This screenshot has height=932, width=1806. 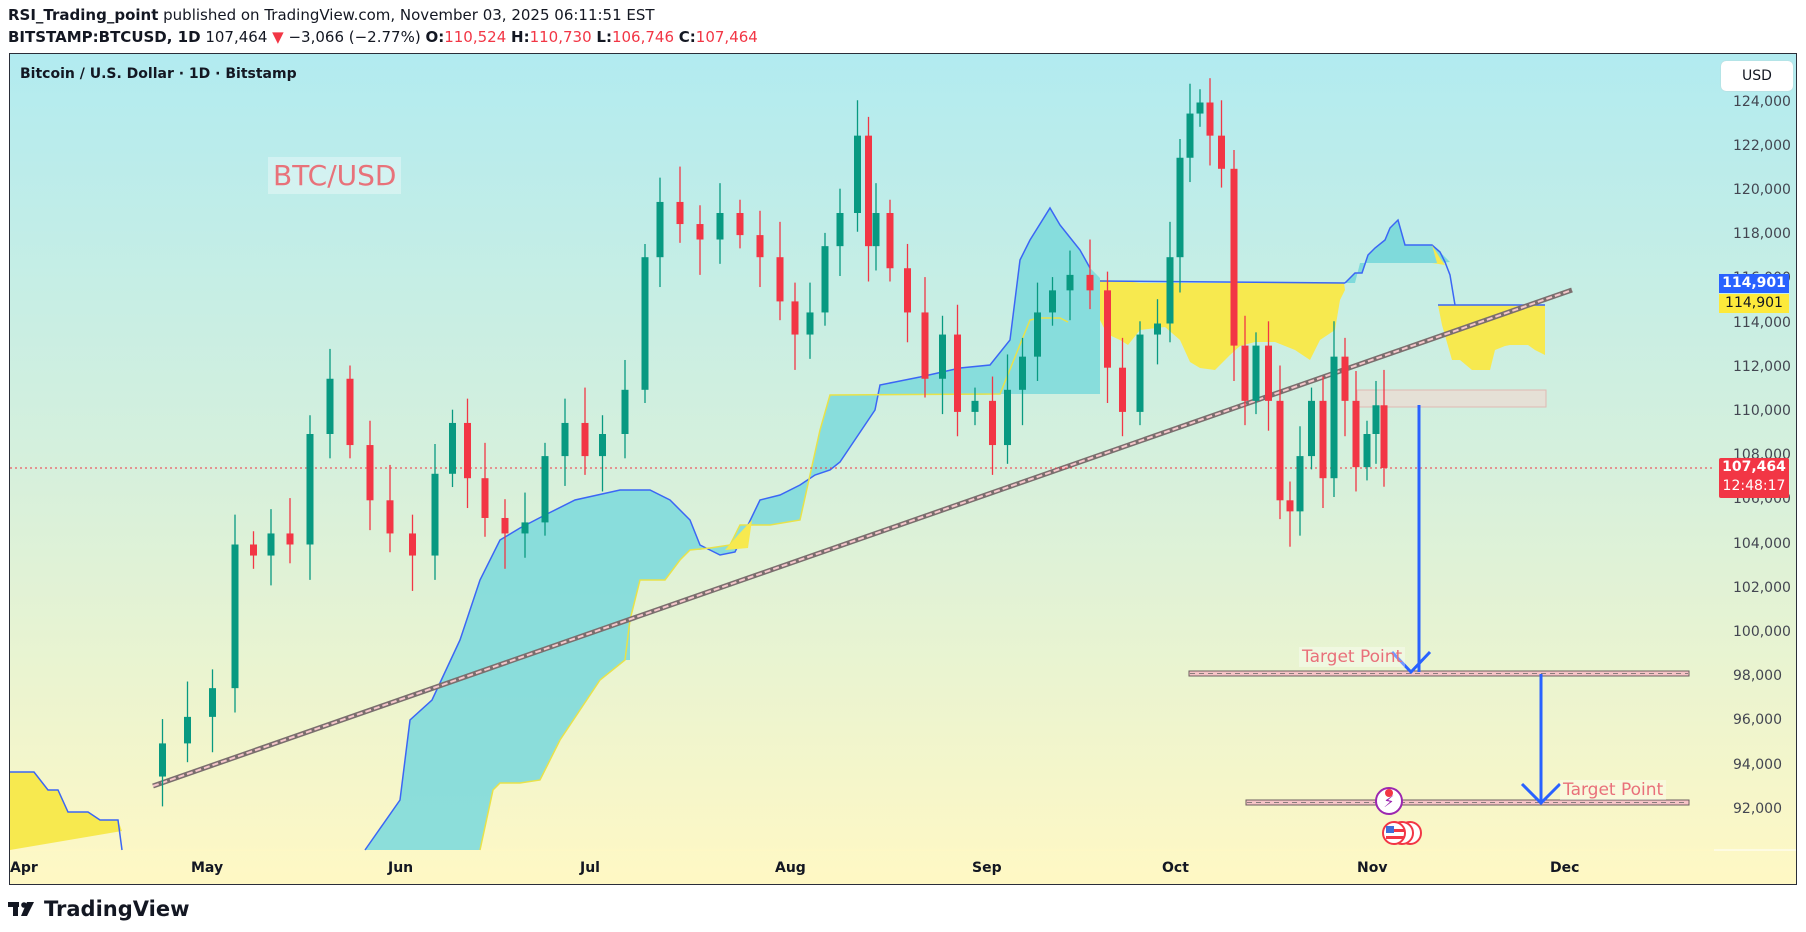 What do you see at coordinates (158, 74) in the screenshot?
I see `chart-legend-title: Bitcoin / U.S. Dollar · 1D · Bitstamp` at bounding box center [158, 74].